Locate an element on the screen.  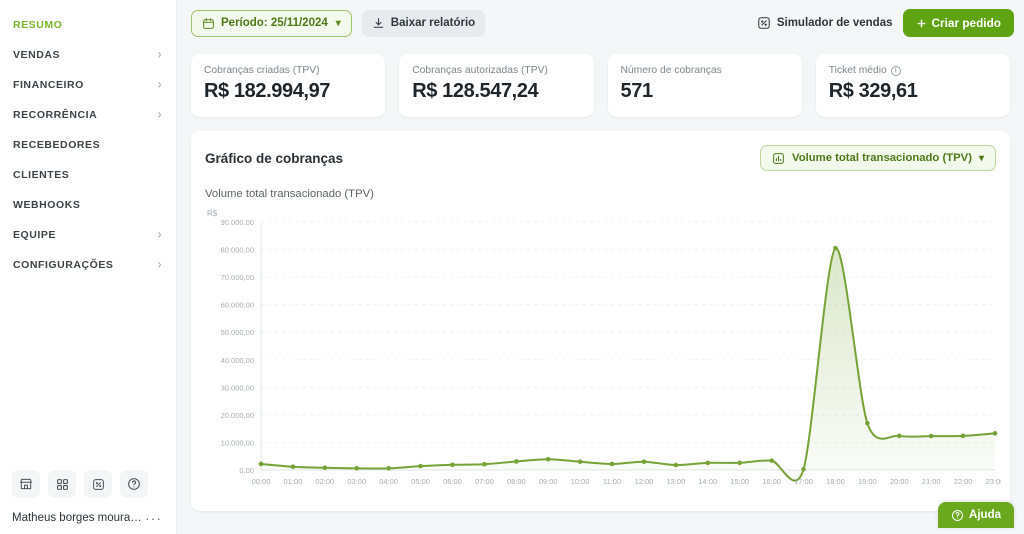
x-axis-tick-label: 05:00 is located at coordinates (420, 481).